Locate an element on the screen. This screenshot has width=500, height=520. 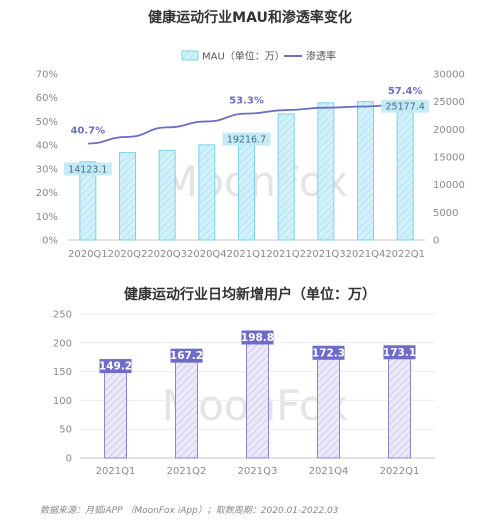
value-data-label: 167.2 is located at coordinates (186, 356).